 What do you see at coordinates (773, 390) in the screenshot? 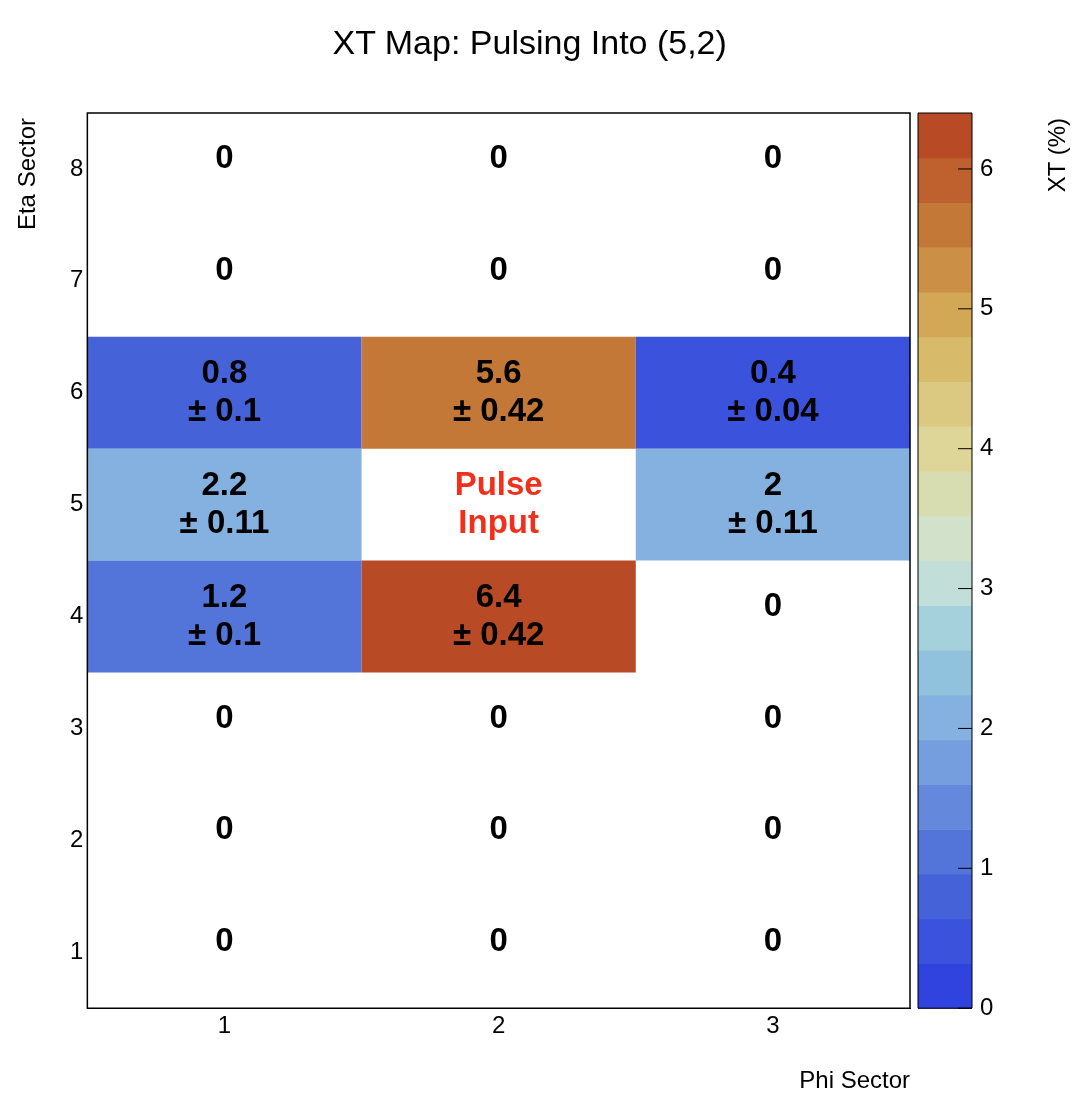
I see `data-label: 0.4 ± 0.04` at bounding box center [773, 390].